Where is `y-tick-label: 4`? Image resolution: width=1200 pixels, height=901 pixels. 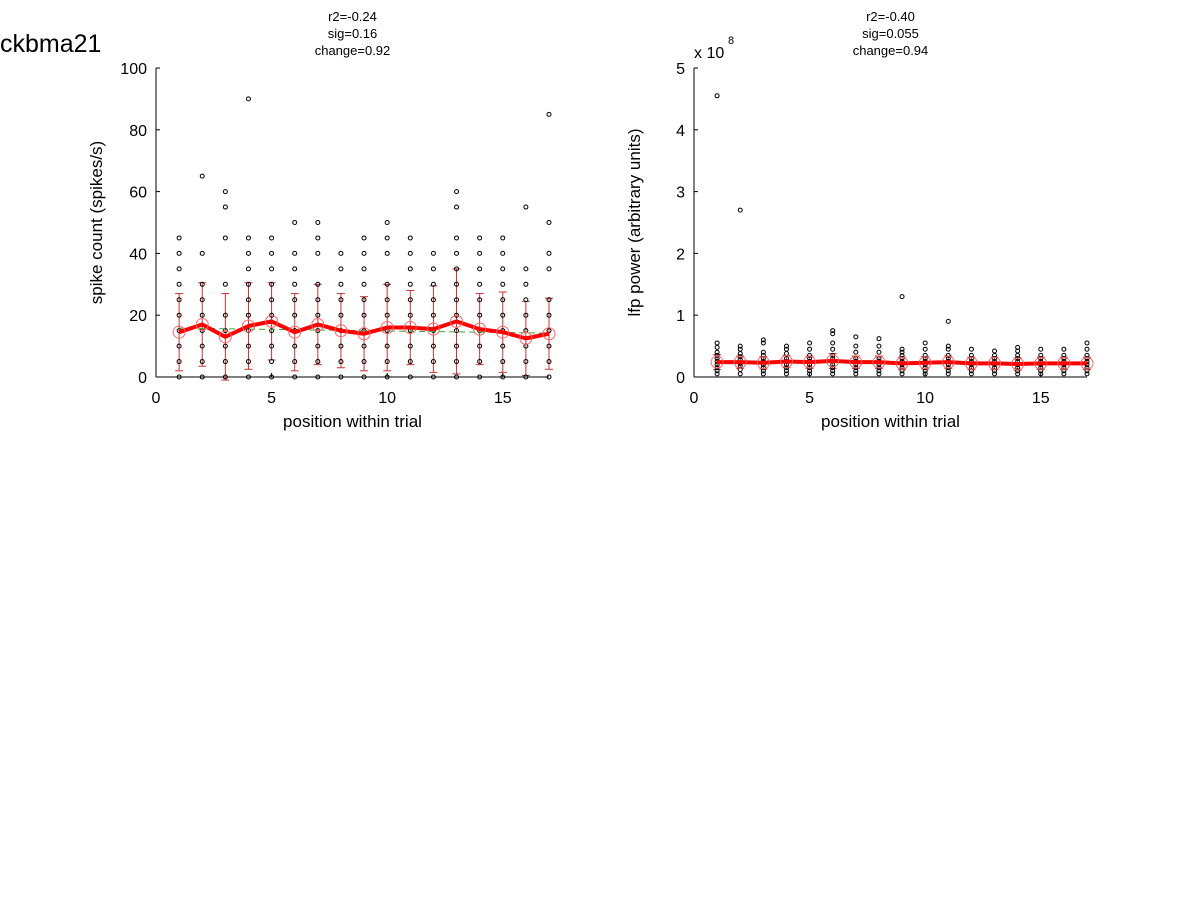 y-tick-label: 4 is located at coordinates (680, 131).